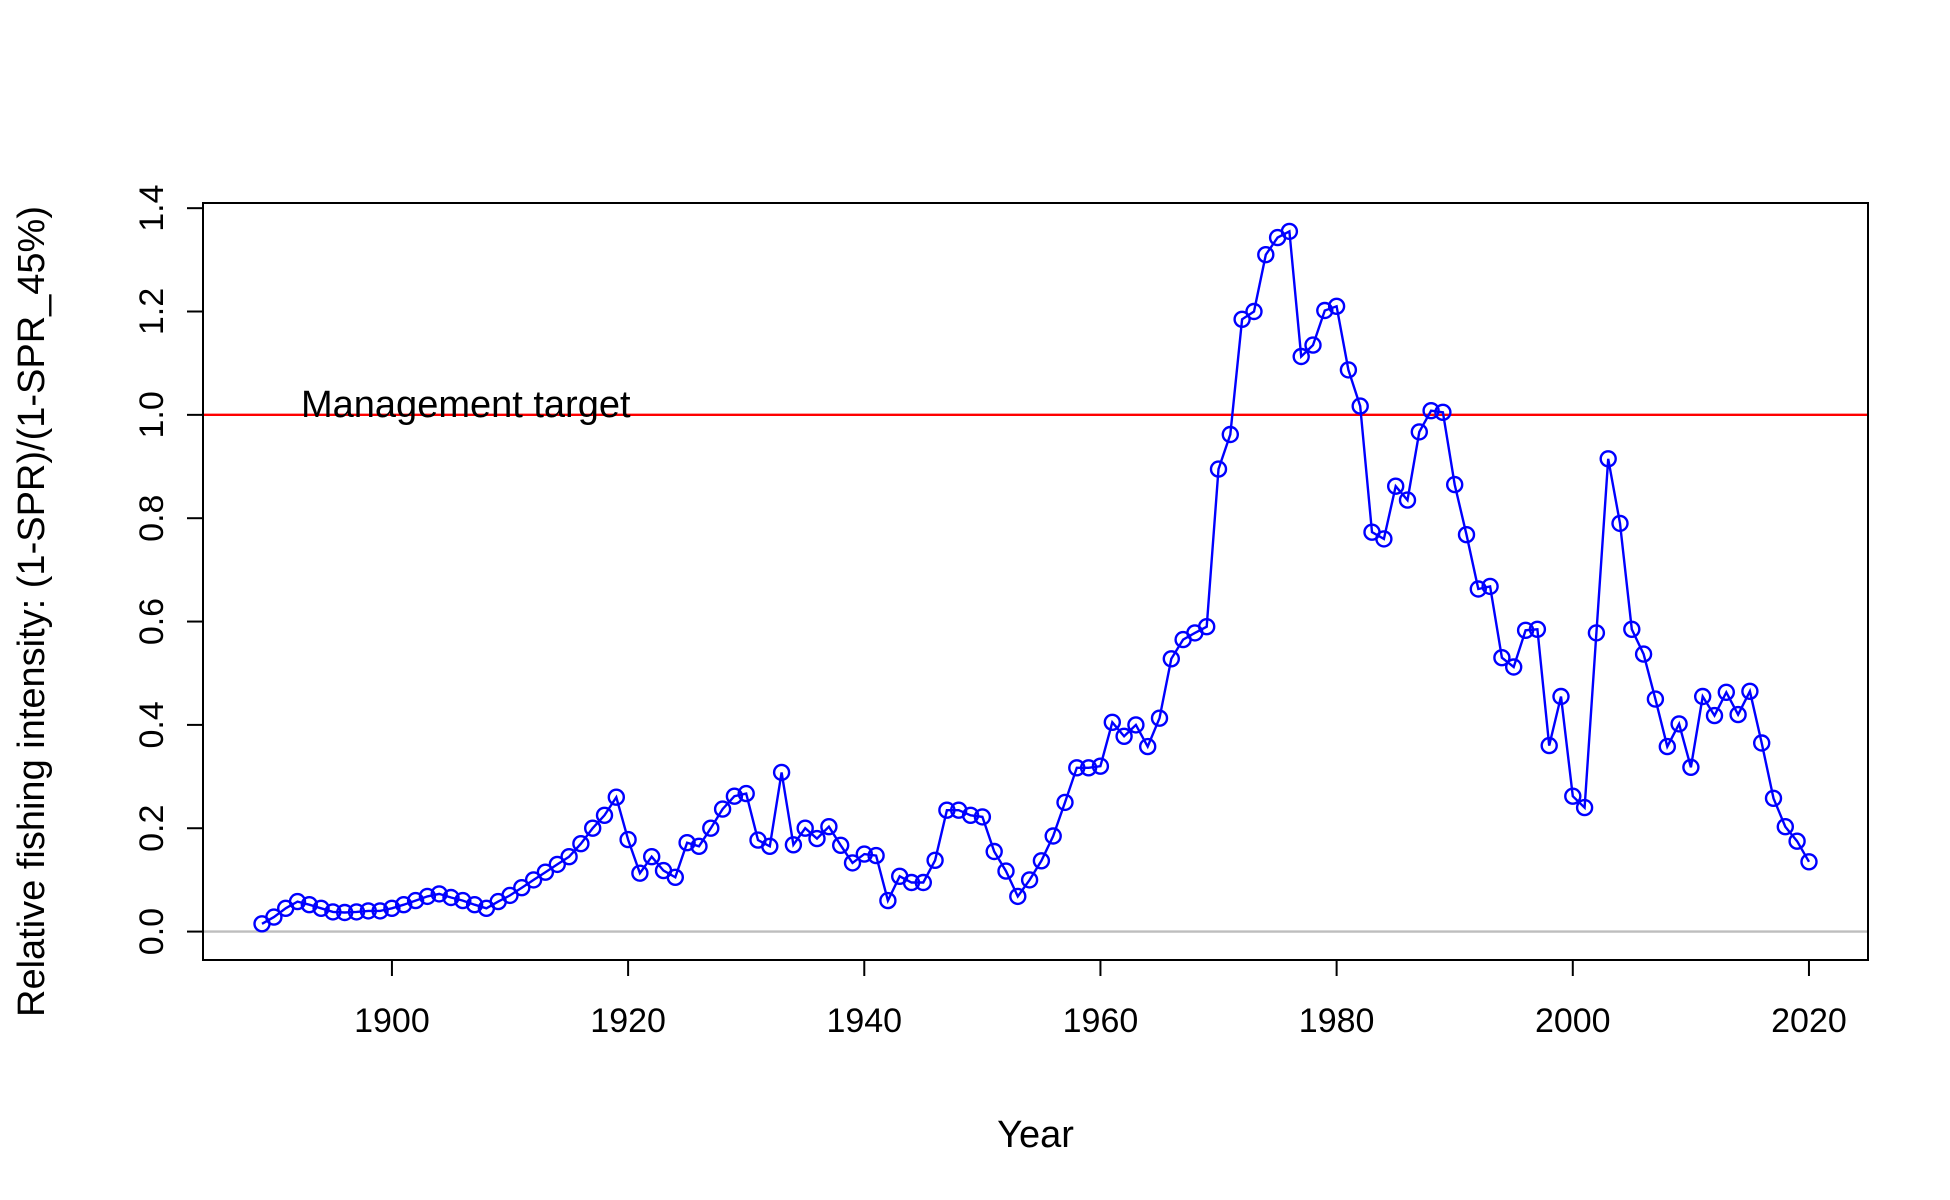 The height and width of the screenshot is (1200, 1950). What do you see at coordinates (1573, 1021) in the screenshot?
I see `x-tick-label: 2000` at bounding box center [1573, 1021].